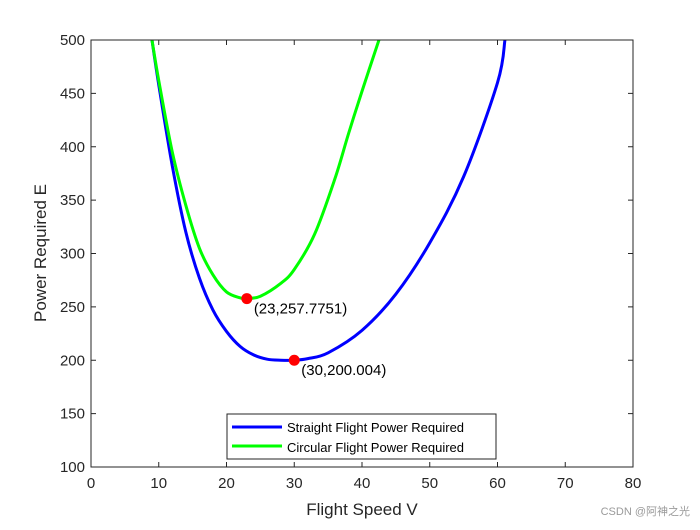 The image size is (700, 530). Describe the element at coordinates (91, 483) in the screenshot. I see `x-tick-label: 0` at that location.